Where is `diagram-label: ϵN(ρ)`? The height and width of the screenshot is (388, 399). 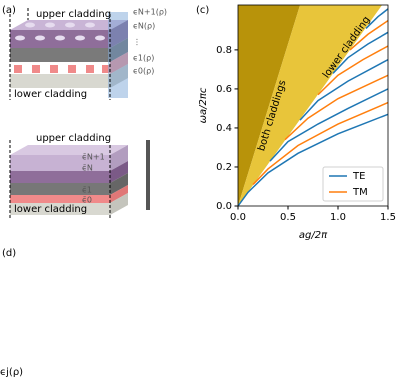 diagram-label: ϵN(ρ) is located at coordinates (144, 26).